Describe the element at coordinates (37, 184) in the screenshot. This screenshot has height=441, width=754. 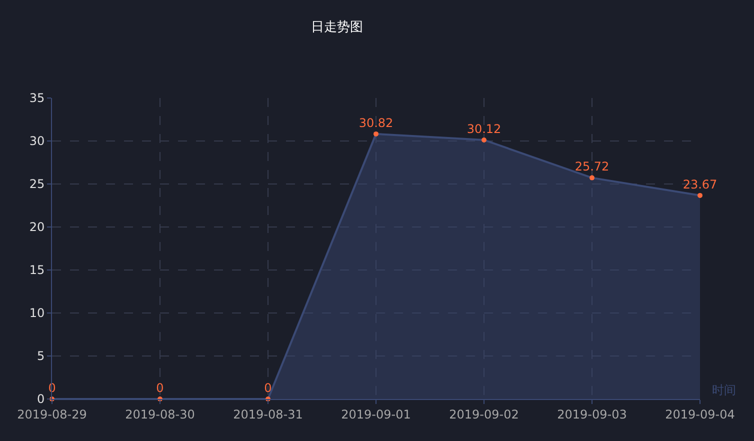
I see `y-tick-label: 25` at that location.